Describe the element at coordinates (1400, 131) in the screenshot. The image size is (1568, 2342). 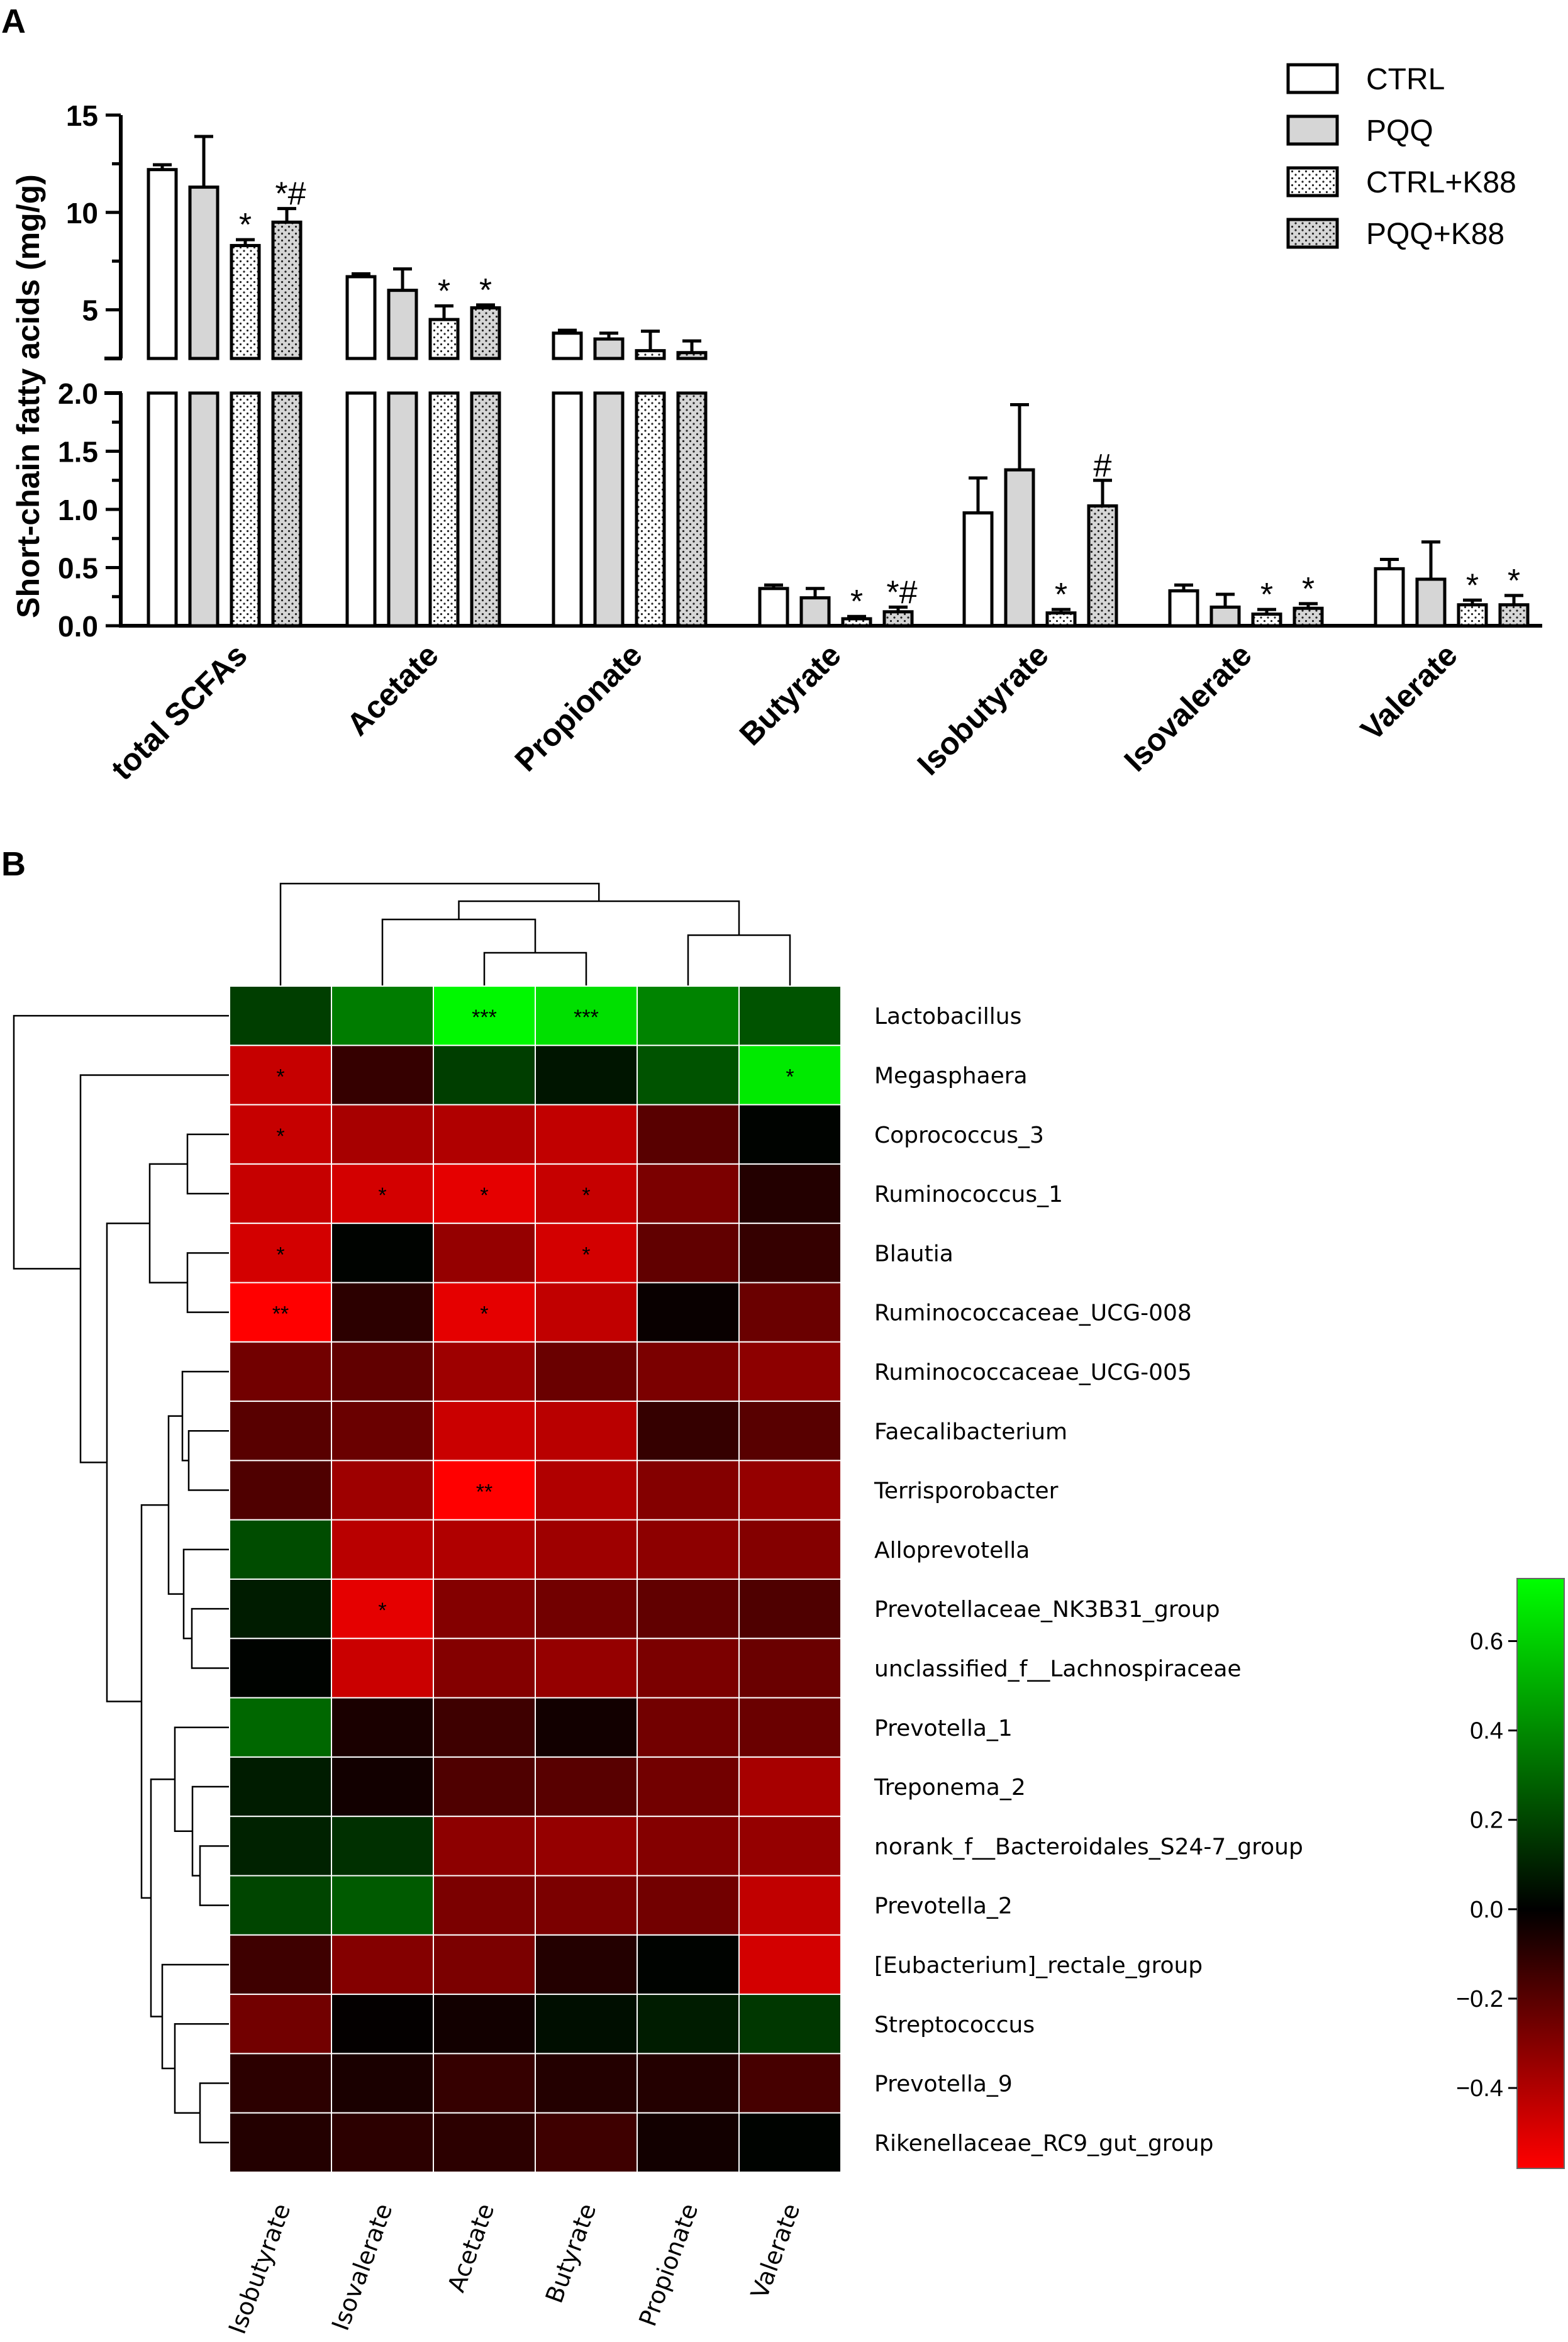
I see `legend-label: PQQ` at that location.